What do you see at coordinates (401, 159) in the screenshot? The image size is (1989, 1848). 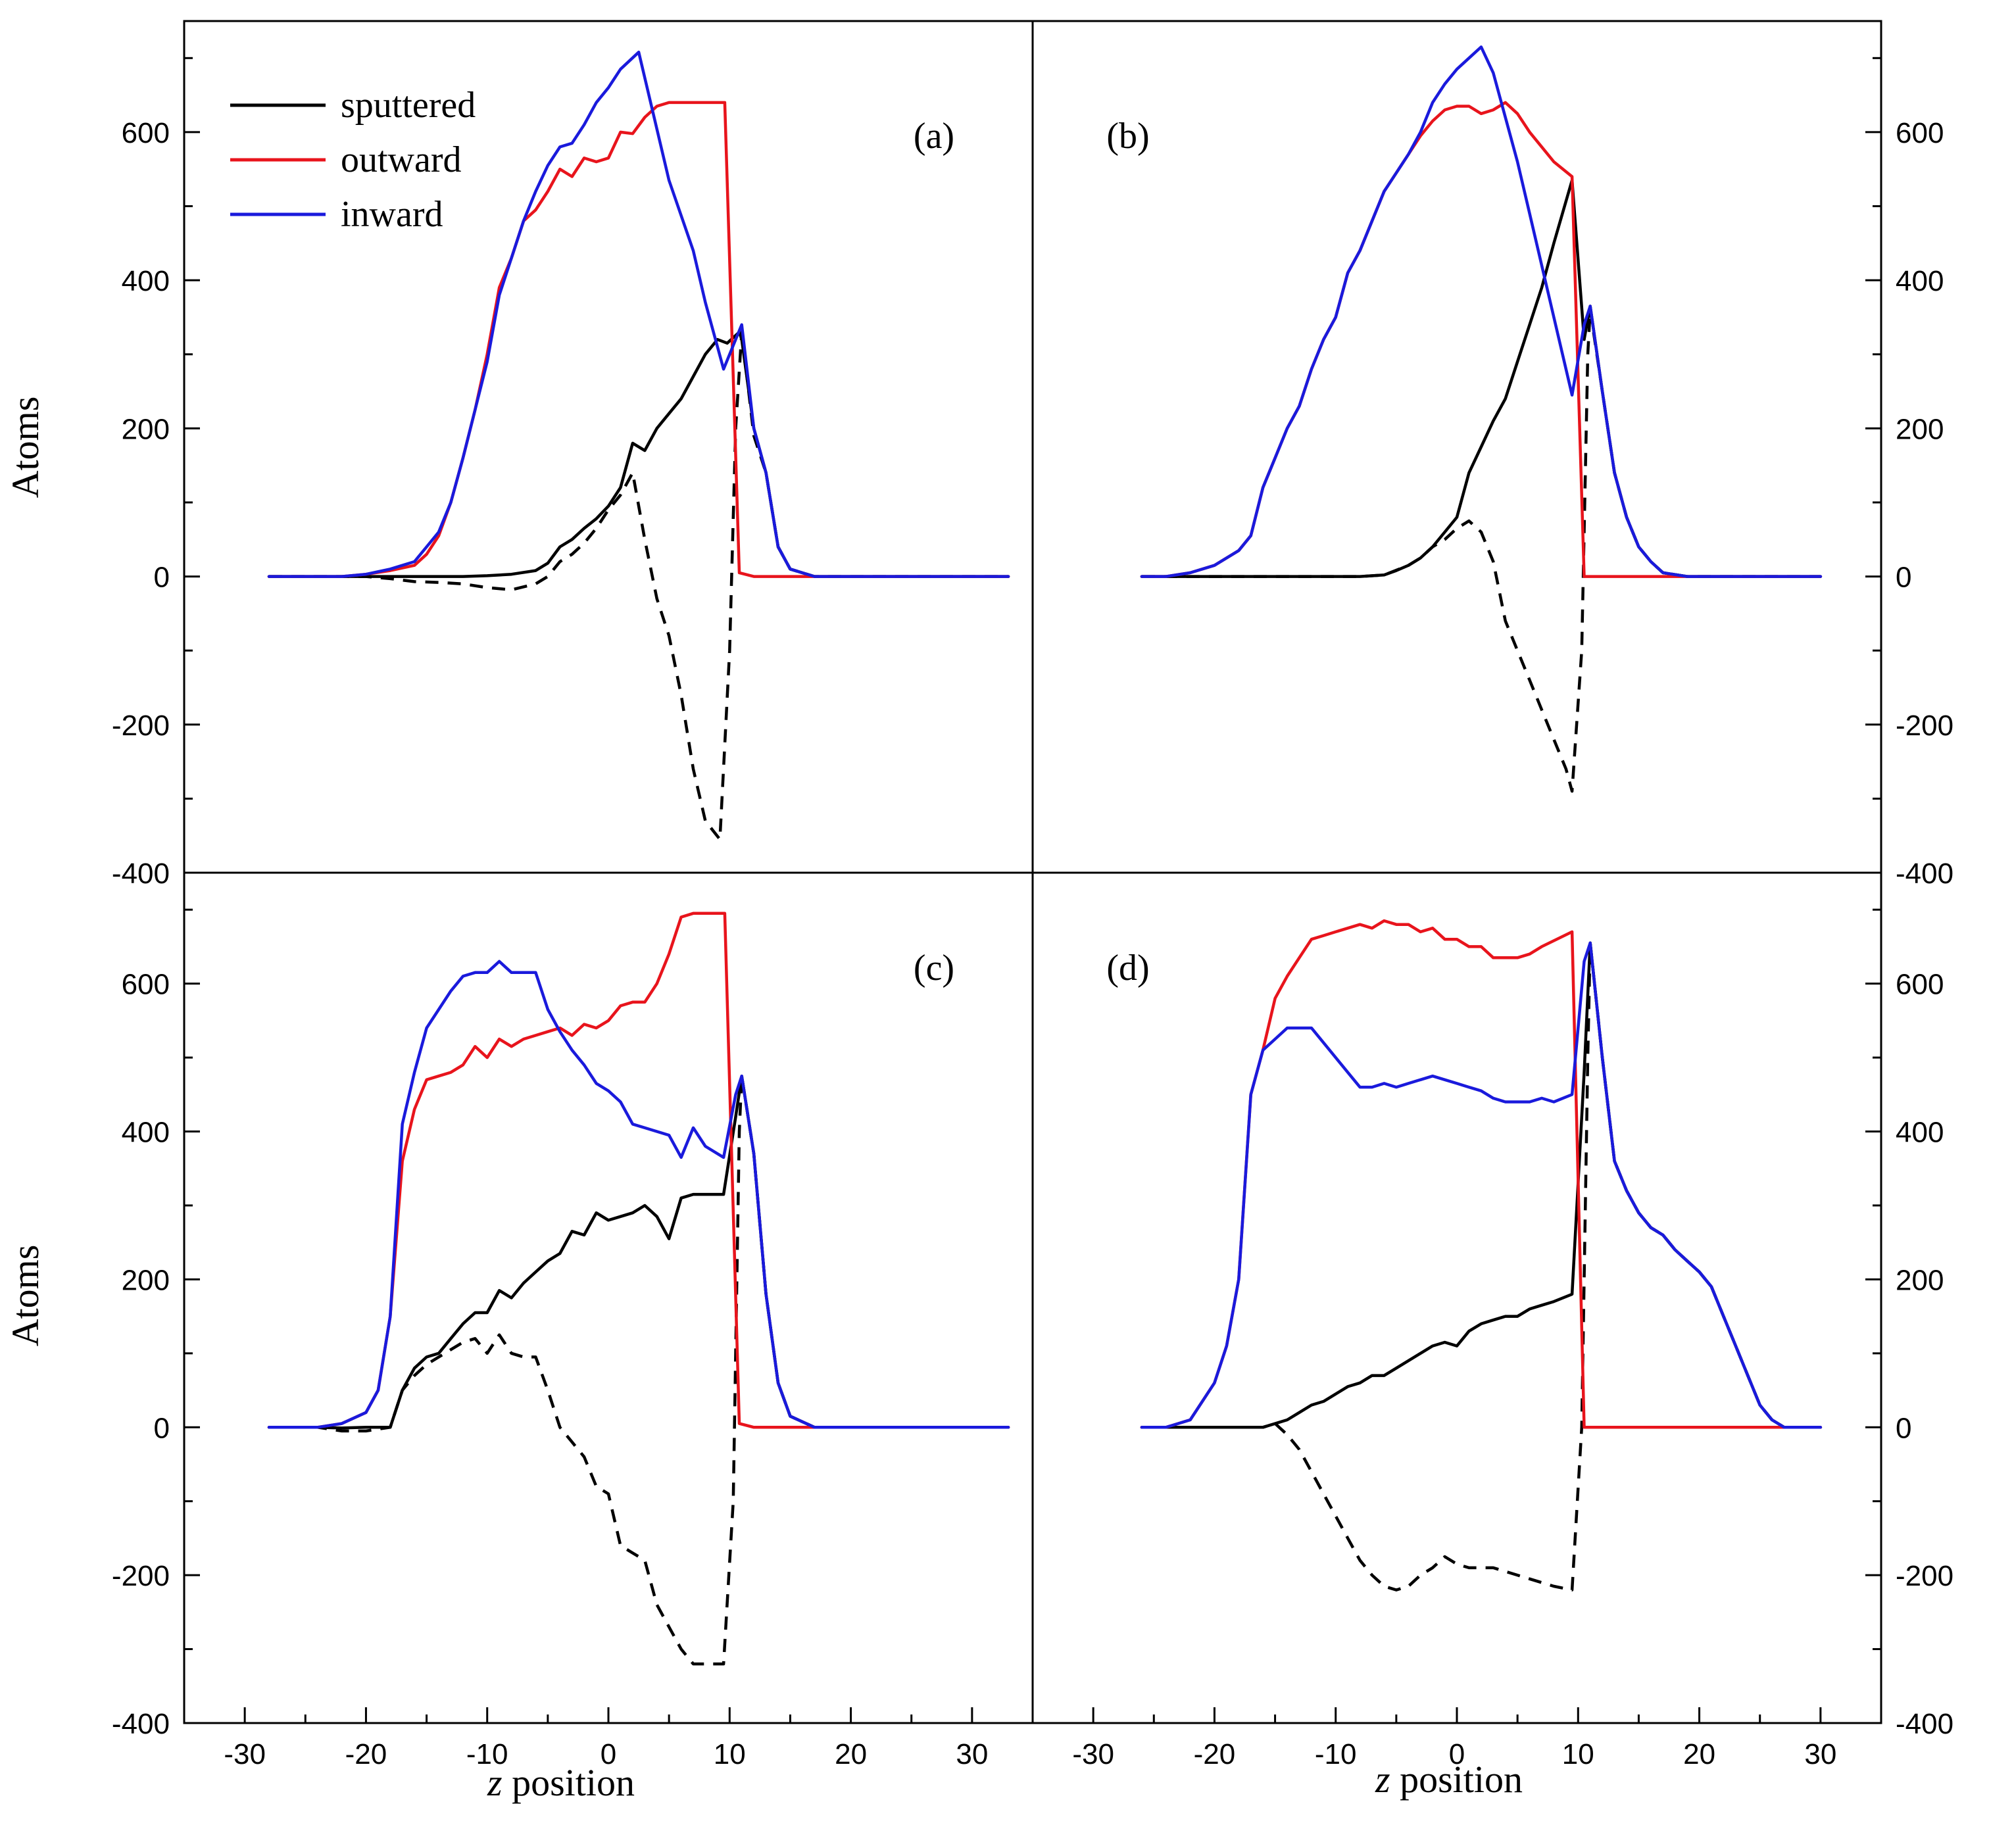 I see `legend-label-outward: outward` at bounding box center [401, 159].